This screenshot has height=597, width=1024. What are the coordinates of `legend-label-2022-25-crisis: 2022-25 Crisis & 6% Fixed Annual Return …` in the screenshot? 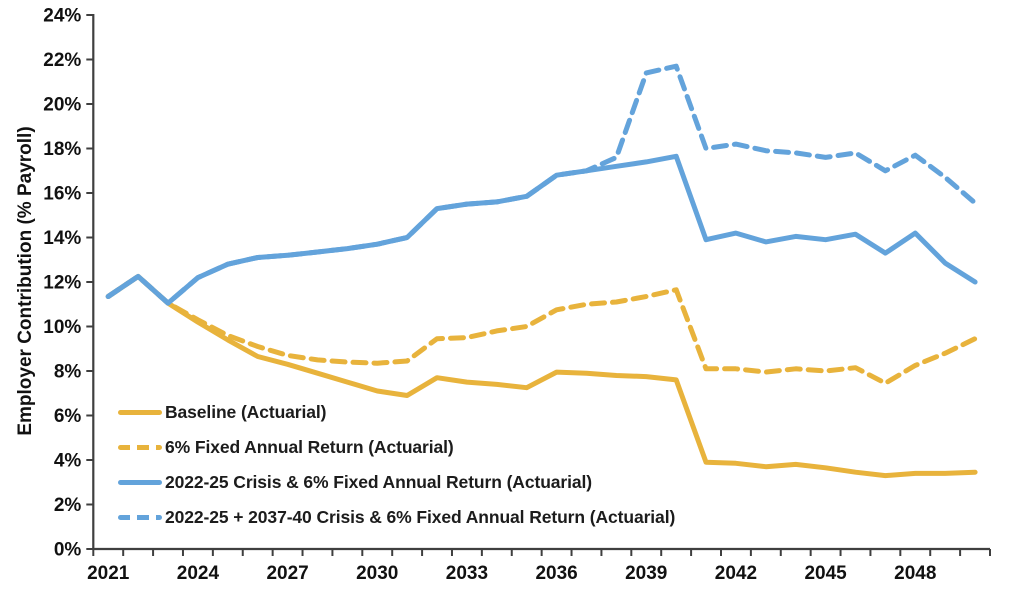 It's located at (379, 482).